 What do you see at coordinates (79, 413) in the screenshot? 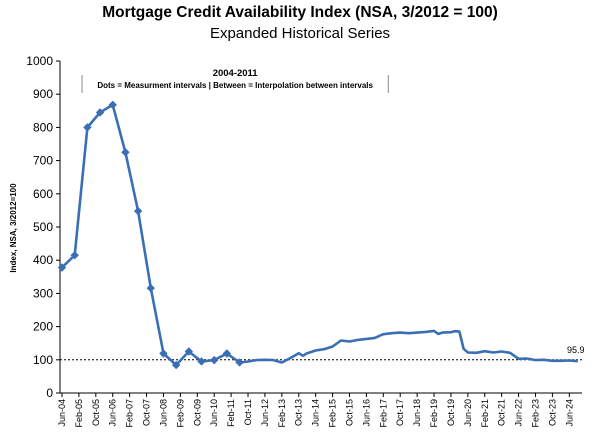
I see `x-tick-label: Feb-05` at bounding box center [79, 413].